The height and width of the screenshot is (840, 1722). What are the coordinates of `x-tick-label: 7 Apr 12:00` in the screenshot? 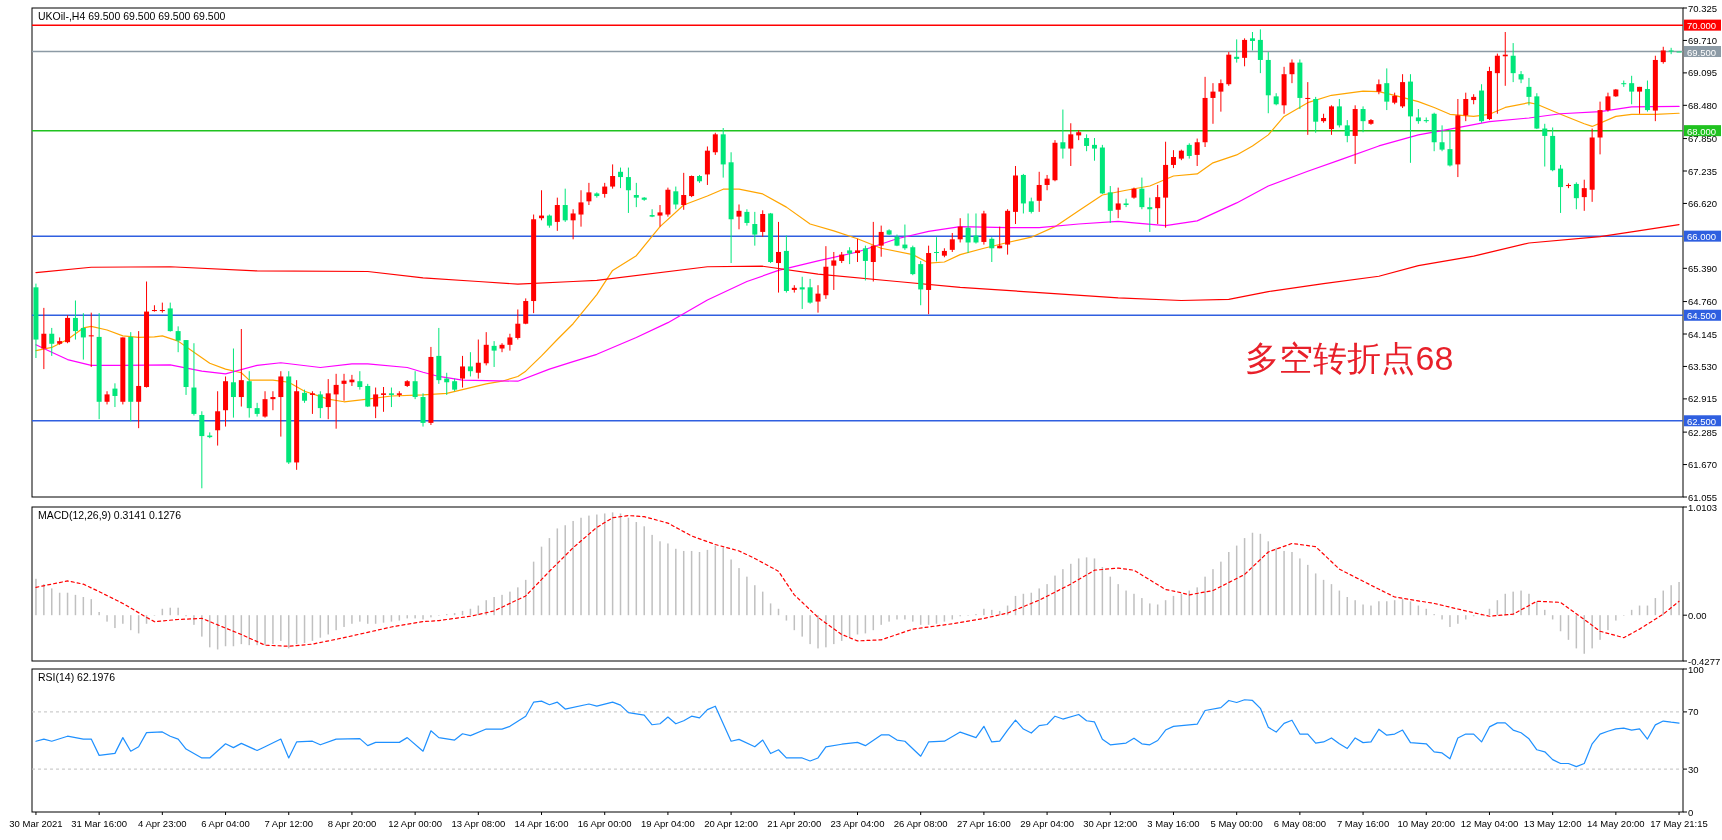 It's located at (289, 823).